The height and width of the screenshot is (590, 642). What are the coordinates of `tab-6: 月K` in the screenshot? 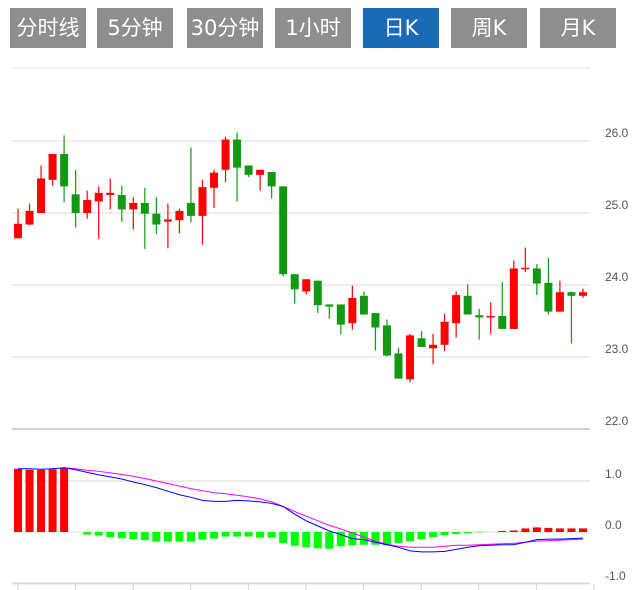 It's located at (578, 28).